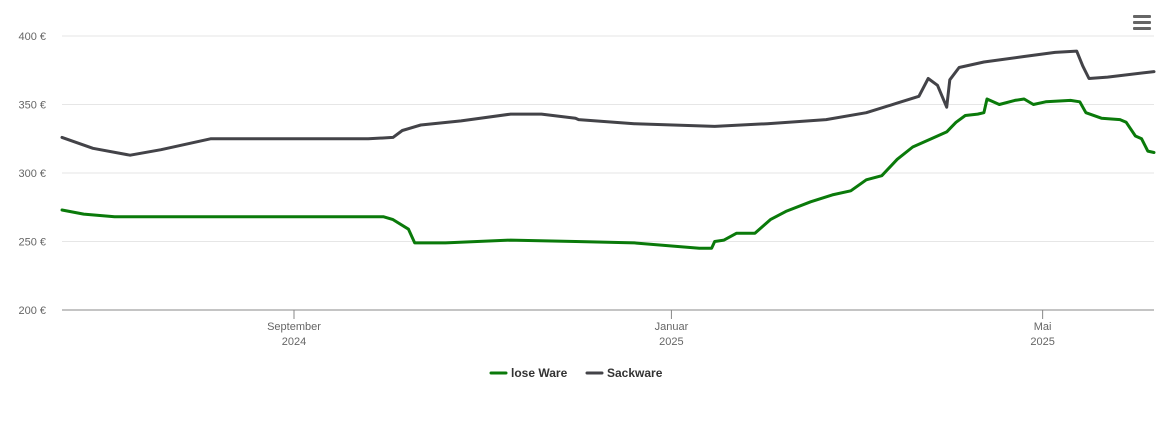  What do you see at coordinates (32, 311) in the screenshot?
I see `y-tick-label: 200 €` at bounding box center [32, 311].